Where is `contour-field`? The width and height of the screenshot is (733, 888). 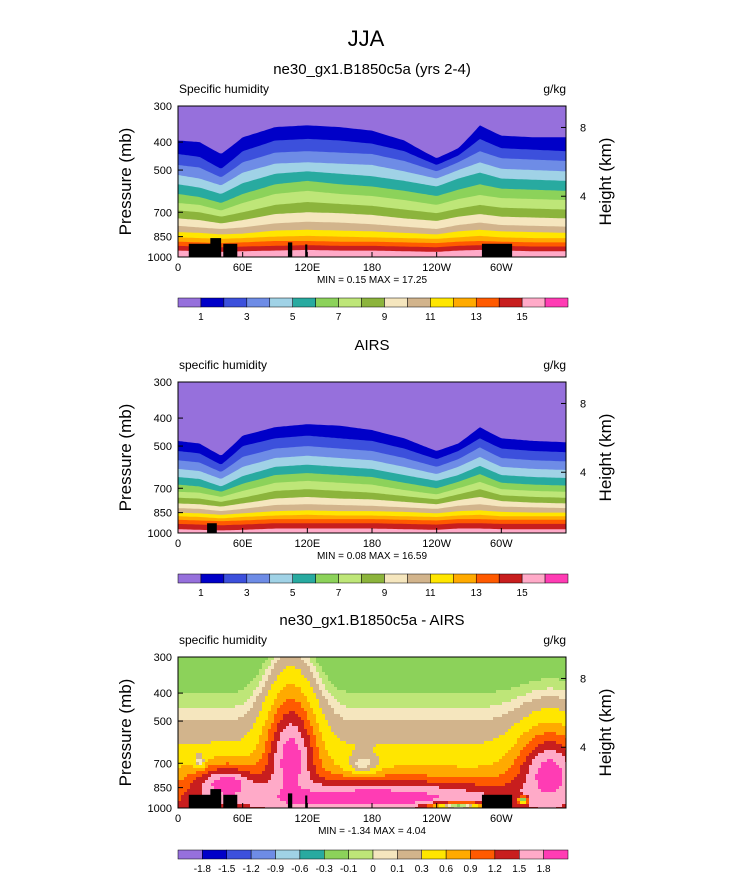
contour-field is located at coordinates (372, 181).